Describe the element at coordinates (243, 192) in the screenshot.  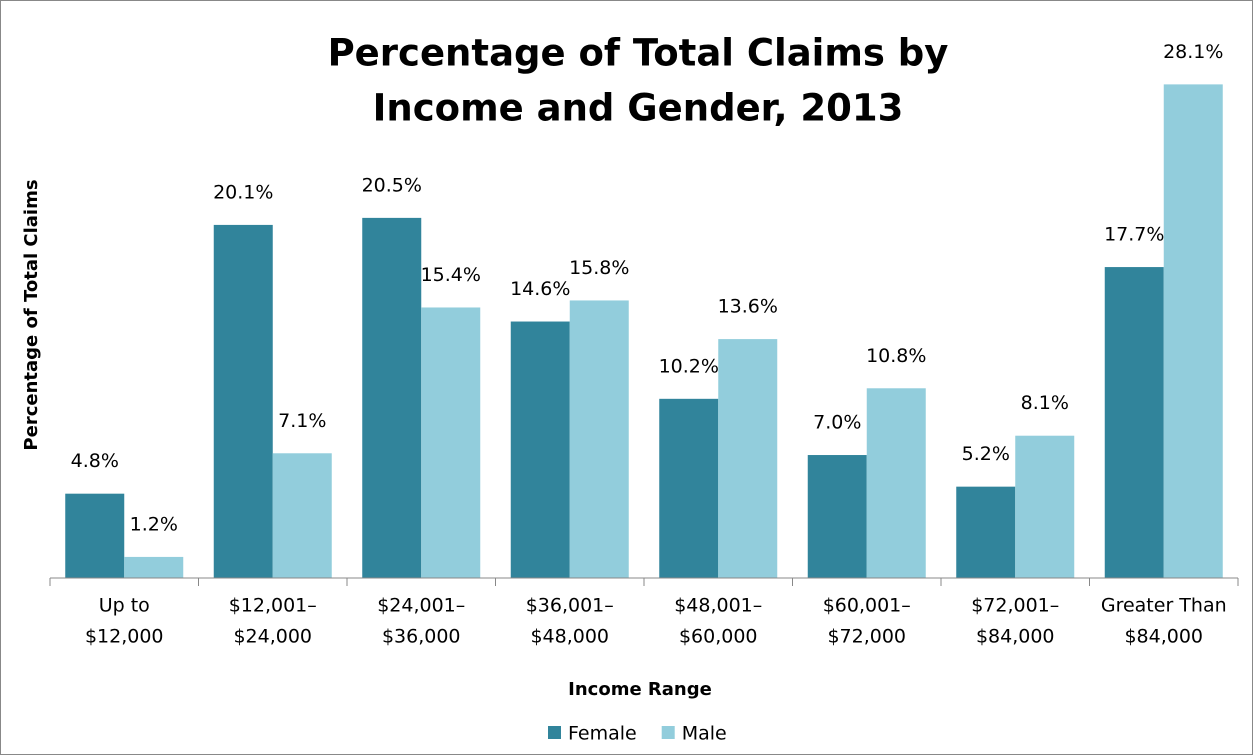
I see `data-label: 20.1%` at that location.